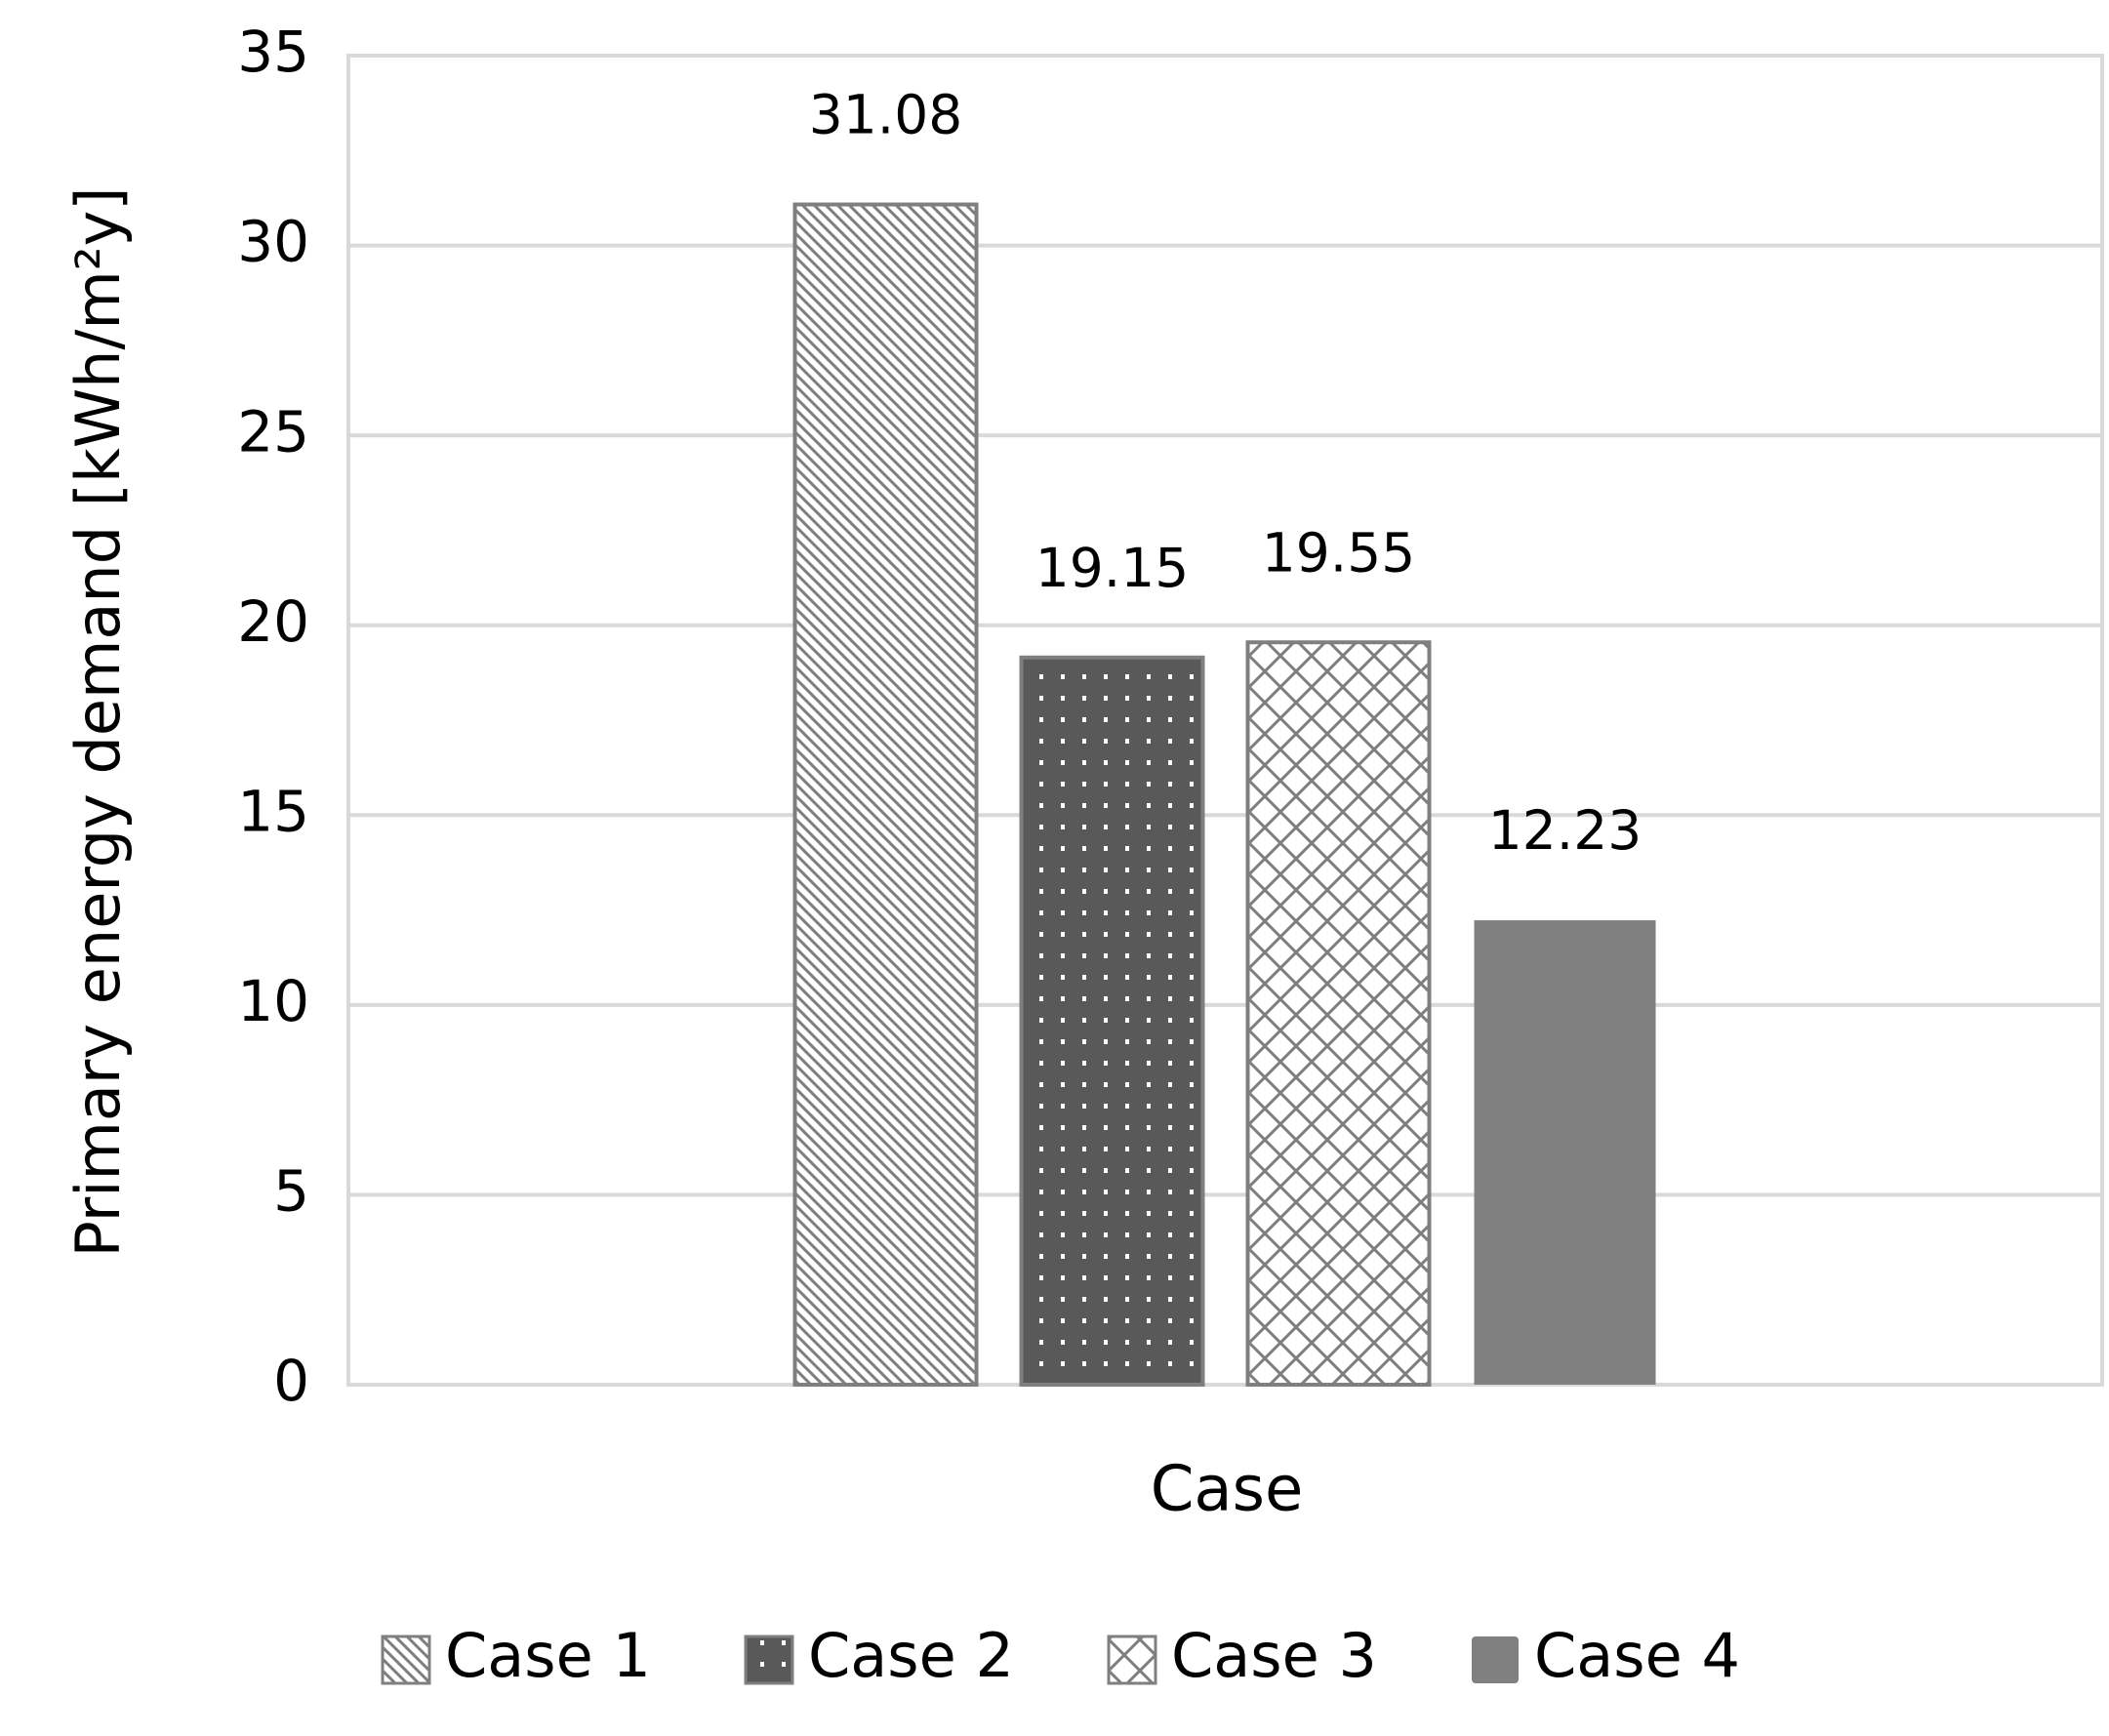  I want to click on legend-label: Case 4, so click(1637, 1655).